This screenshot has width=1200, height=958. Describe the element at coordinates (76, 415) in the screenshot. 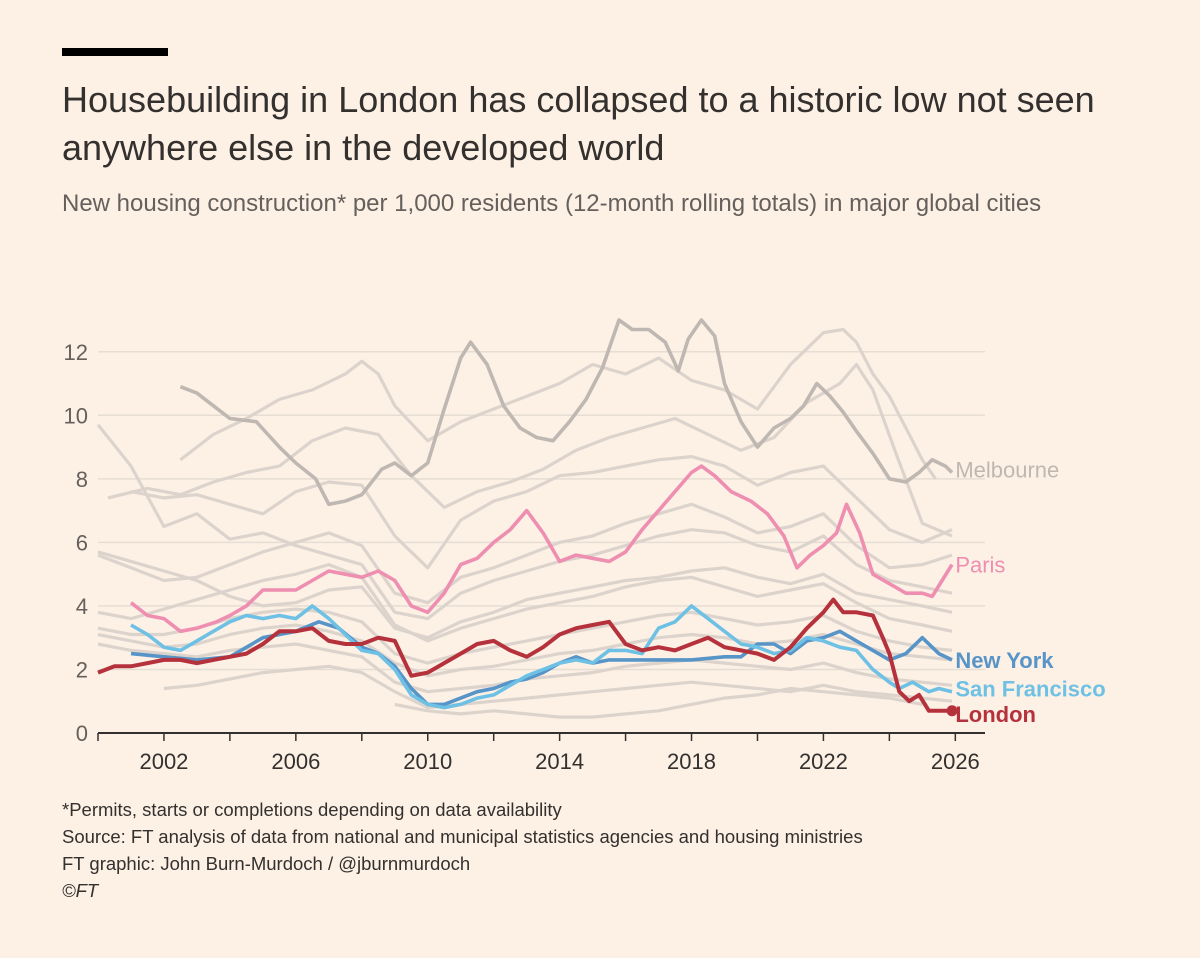

I see `y-tick-label-10: 10` at that location.